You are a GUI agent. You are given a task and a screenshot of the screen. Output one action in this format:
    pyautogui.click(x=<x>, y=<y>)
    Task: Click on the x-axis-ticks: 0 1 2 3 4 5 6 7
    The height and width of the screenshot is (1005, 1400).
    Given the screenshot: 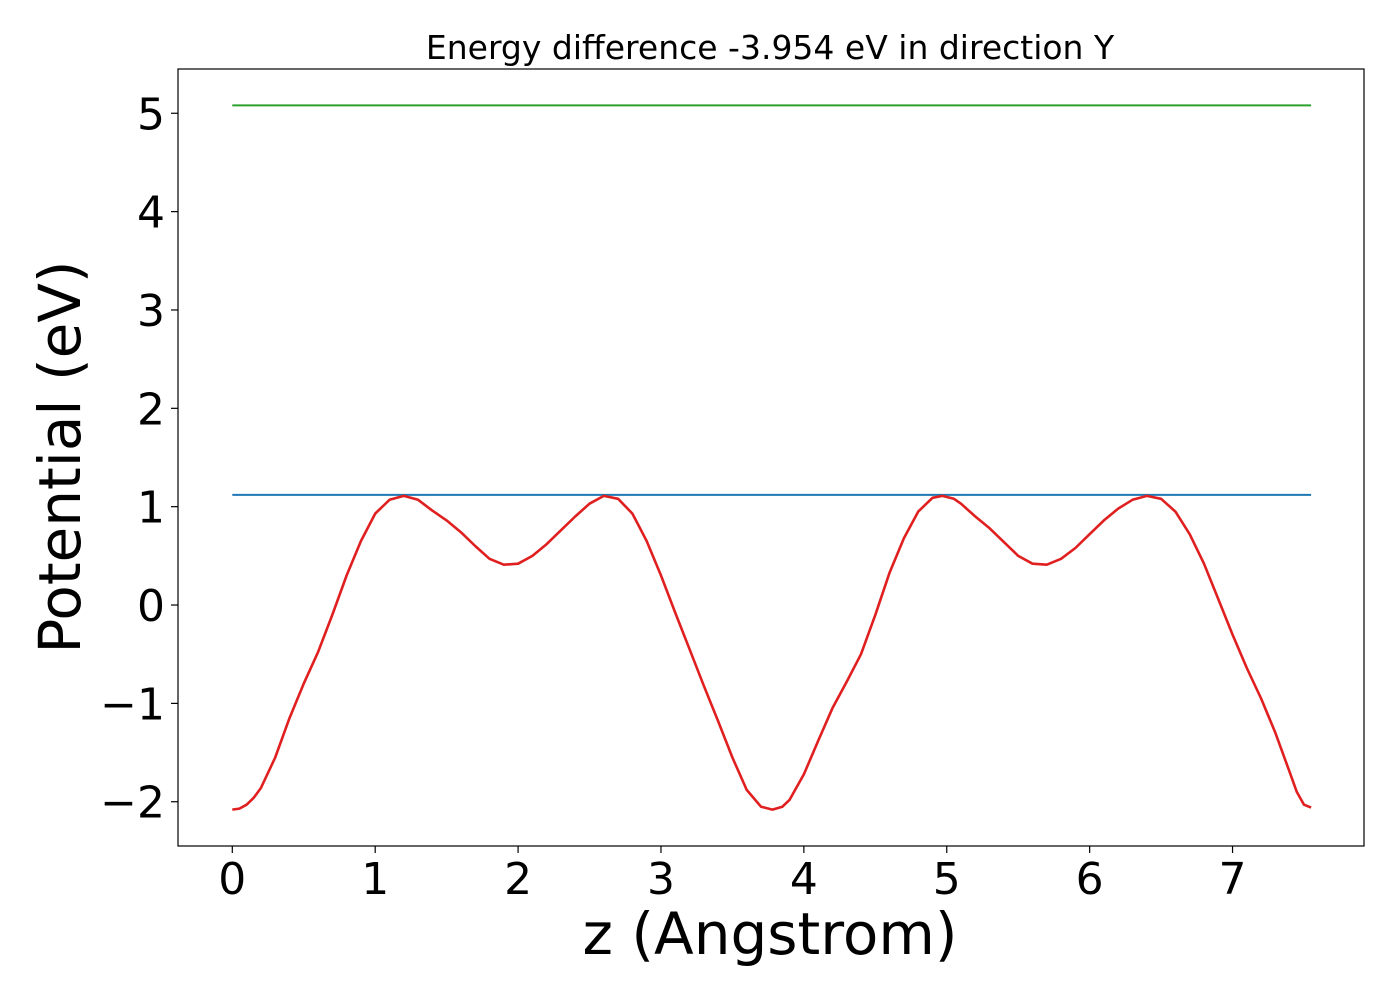 What is the action you would take?
    pyautogui.click(x=732, y=875)
    